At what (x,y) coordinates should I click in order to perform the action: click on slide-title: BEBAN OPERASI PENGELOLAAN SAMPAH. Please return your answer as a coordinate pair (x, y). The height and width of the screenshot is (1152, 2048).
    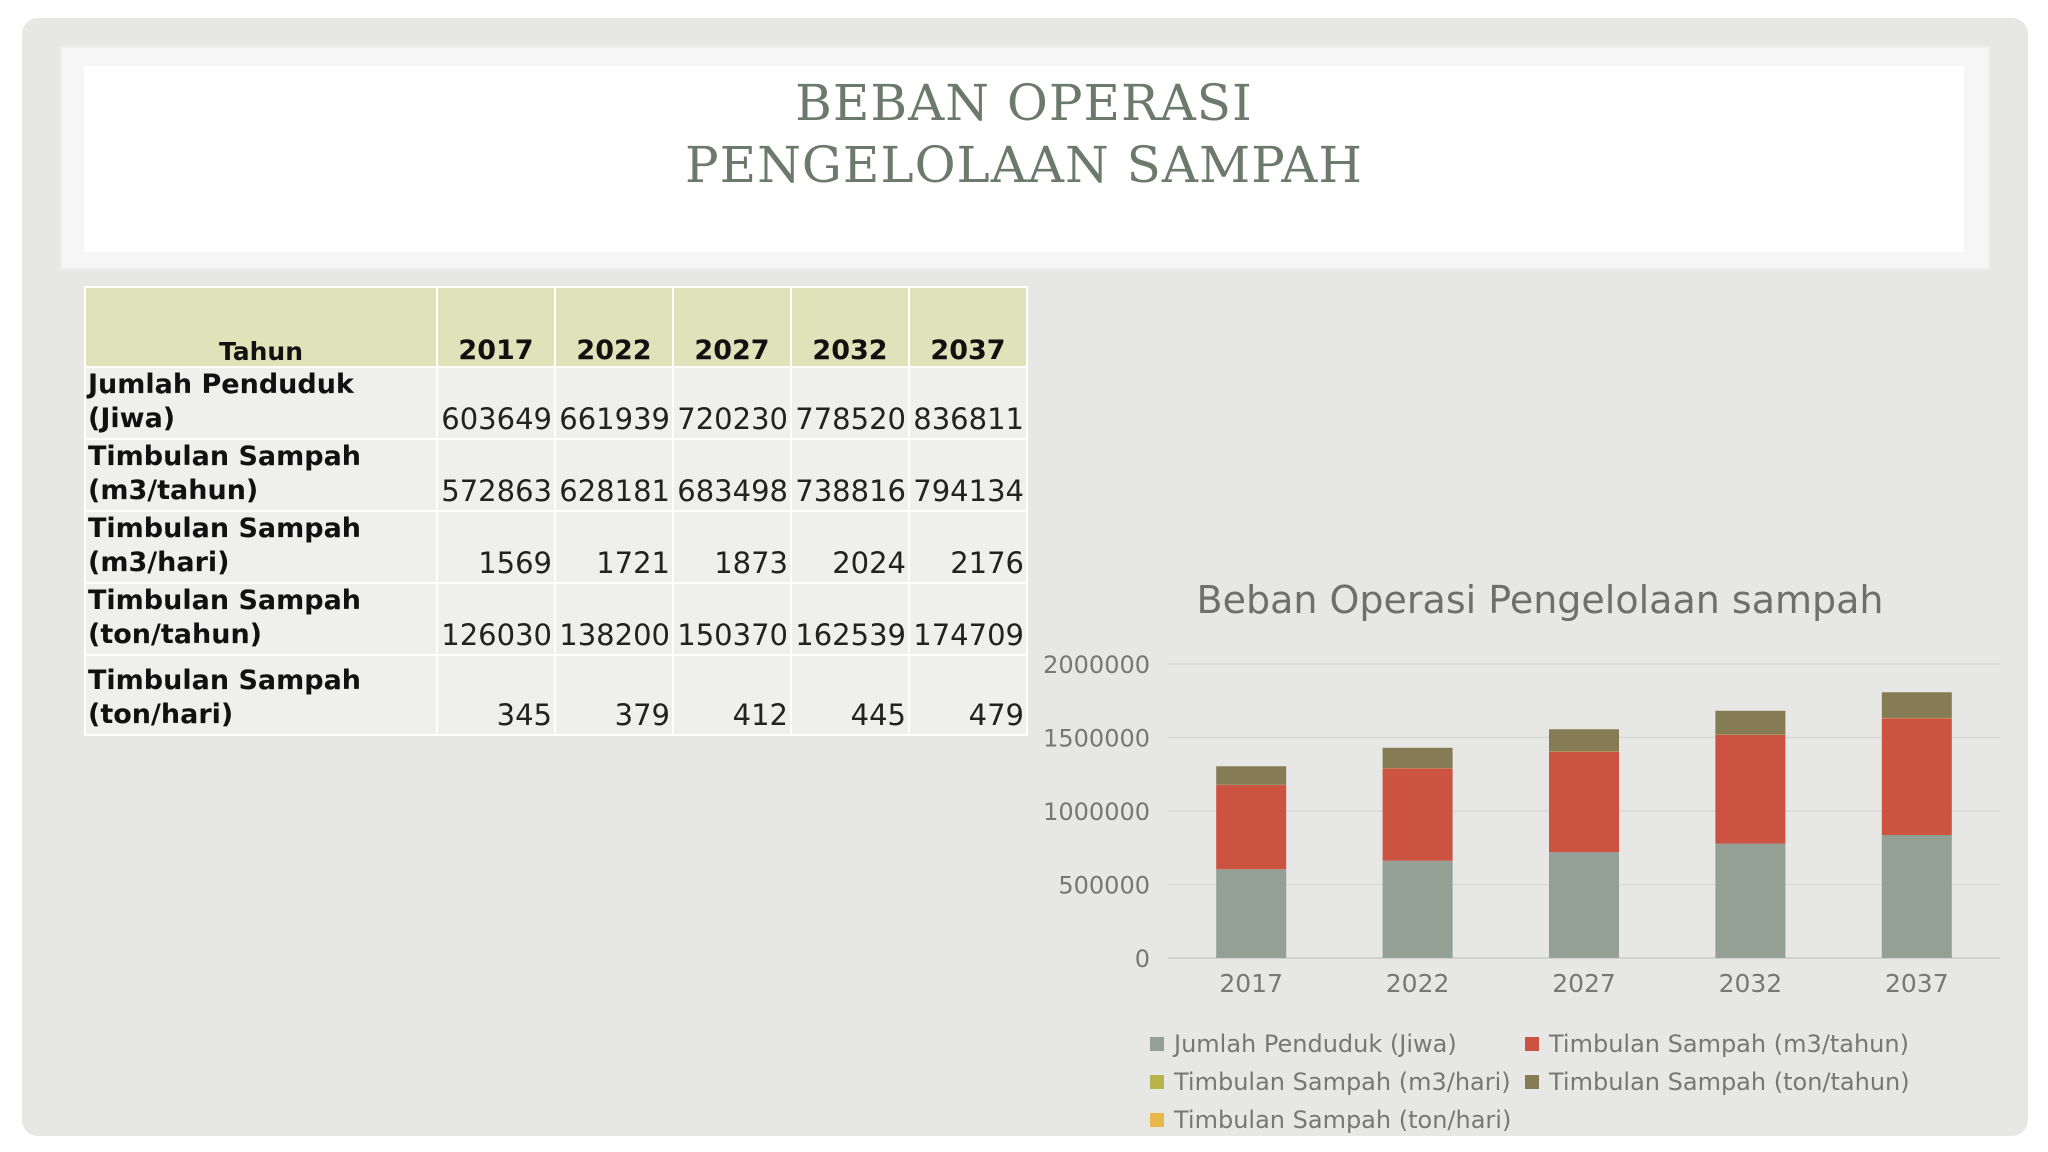
    Looking at the image, I should click on (1024, 159).